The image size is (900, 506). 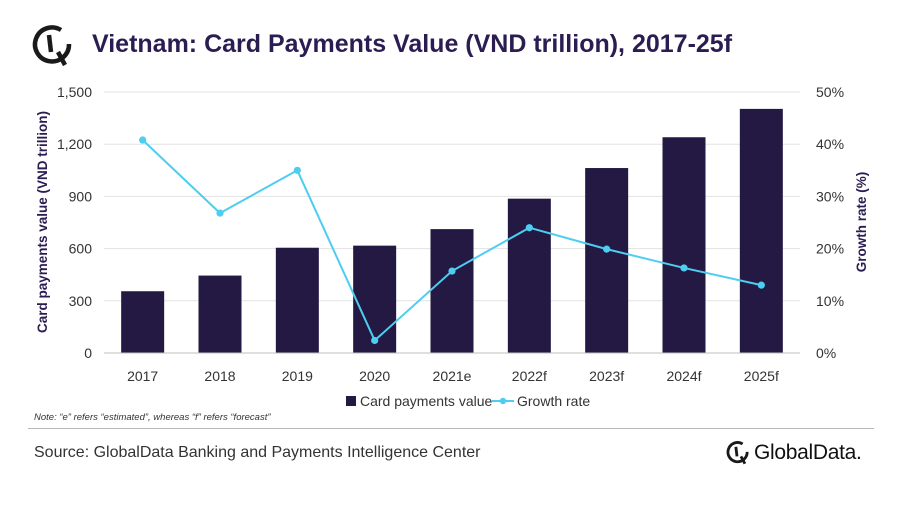 I want to click on y2-tick-label: 20%, so click(x=830, y=249).